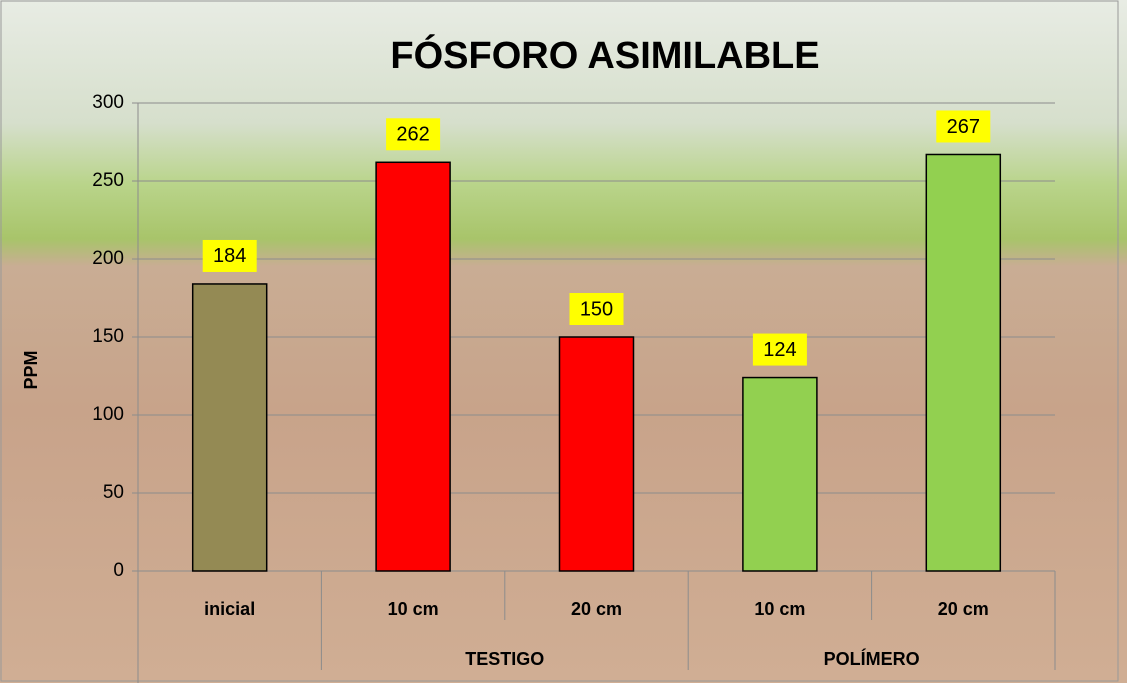 The width and height of the screenshot is (1127, 683). I want to click on value-label: 267, so click(963, 127).